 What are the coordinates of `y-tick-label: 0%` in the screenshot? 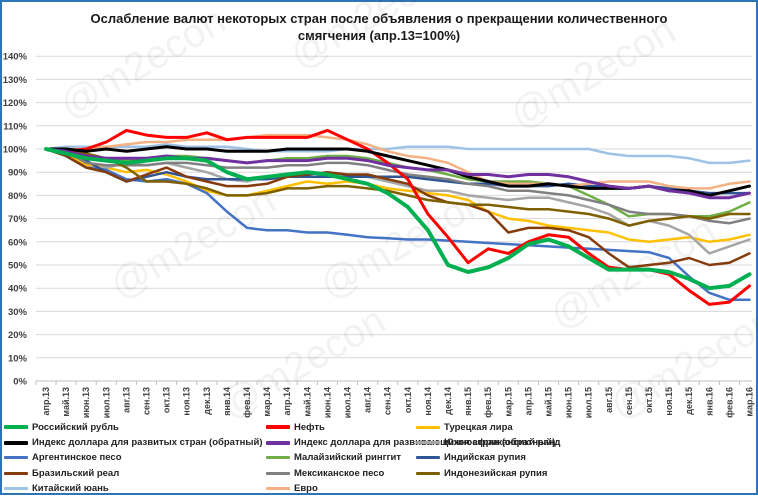 It's located at (20, 382).